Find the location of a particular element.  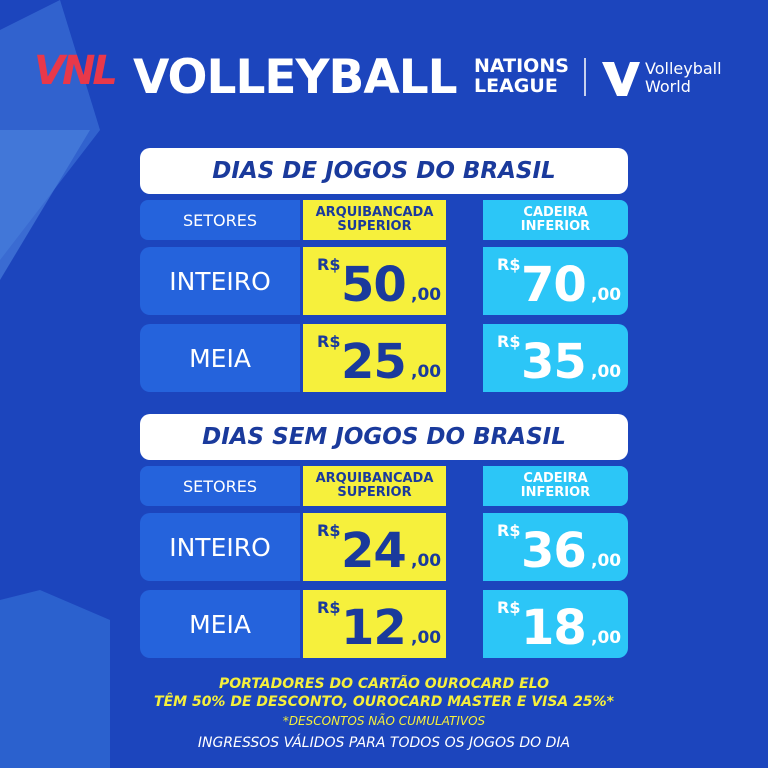

price-cell: R$ 35,00 is located at coordinates (555, 358).